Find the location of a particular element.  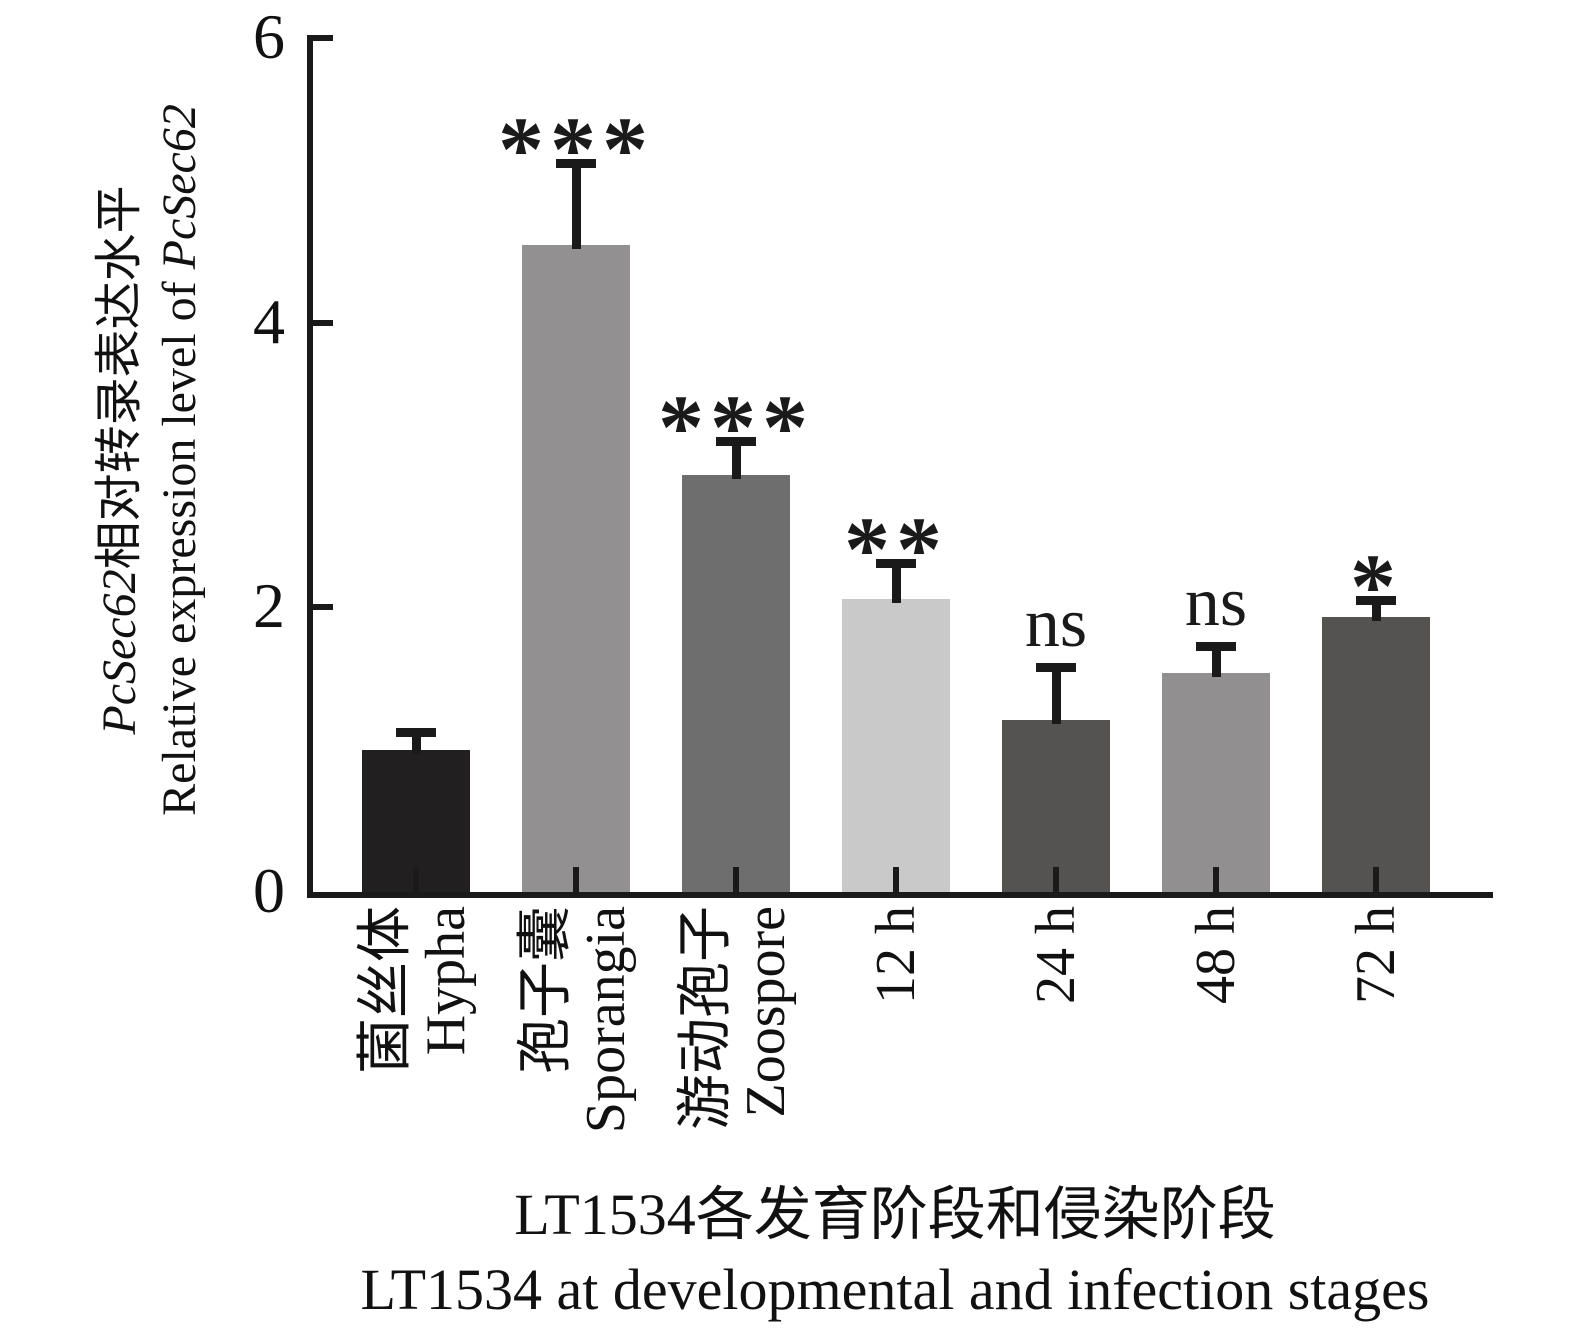

x-axis-title-zh: LT1534各发育阶段和侵染阶段 is located at coordinates (895, 1214).